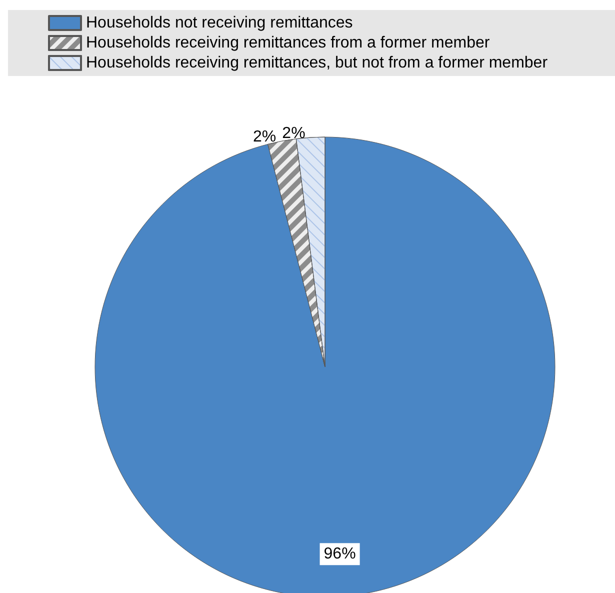  What do you see at coordinates (288, 43) in the screenshot?
I see `legend-label: Households receiving remittances from a former member` at bounding box center [288, 43].